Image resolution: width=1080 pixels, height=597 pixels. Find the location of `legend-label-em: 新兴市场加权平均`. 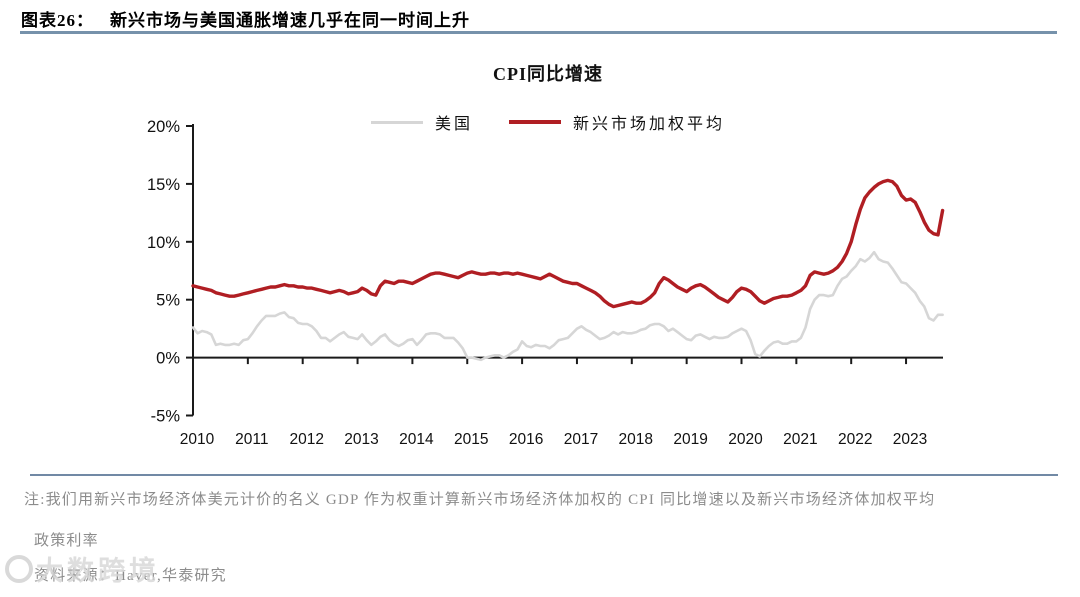

legend-label-em: 新兴市场加权平均 is located at coordinates (649, 124).